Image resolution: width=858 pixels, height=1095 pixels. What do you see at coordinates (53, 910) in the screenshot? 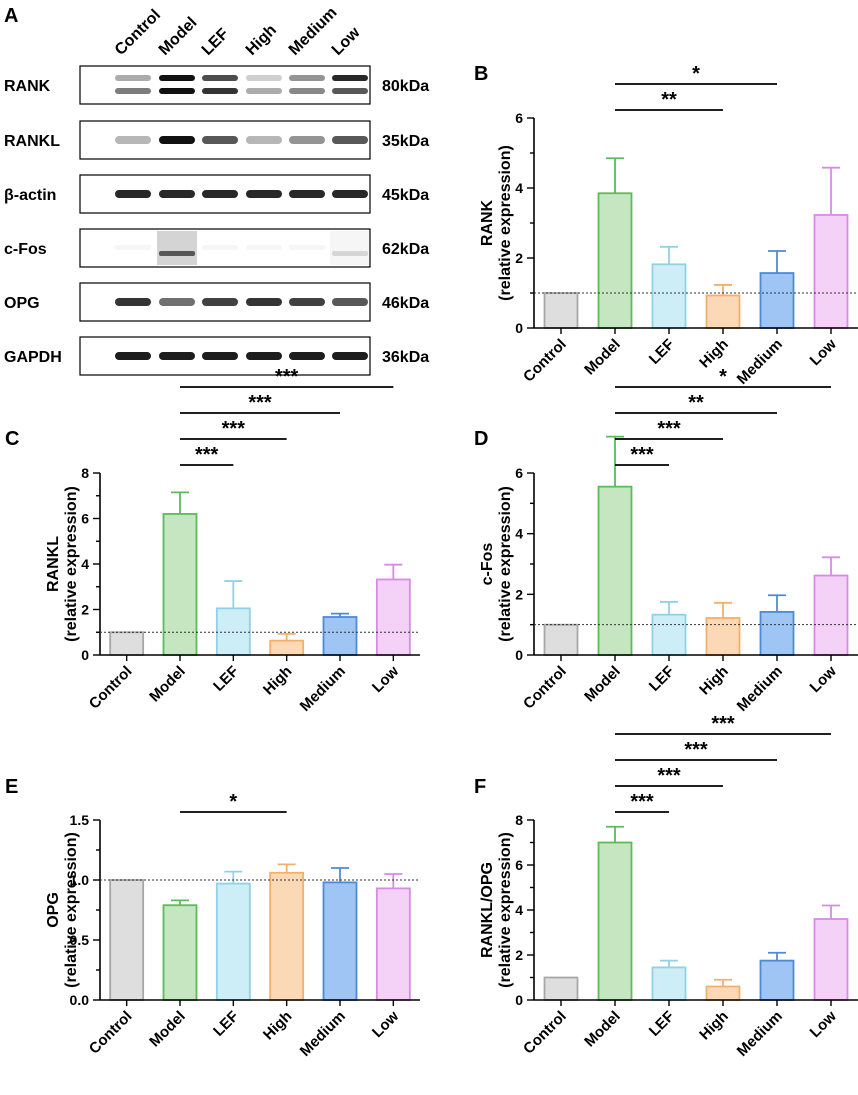
I see `y-axis-title: OPG` at bounding box center [53, 910].